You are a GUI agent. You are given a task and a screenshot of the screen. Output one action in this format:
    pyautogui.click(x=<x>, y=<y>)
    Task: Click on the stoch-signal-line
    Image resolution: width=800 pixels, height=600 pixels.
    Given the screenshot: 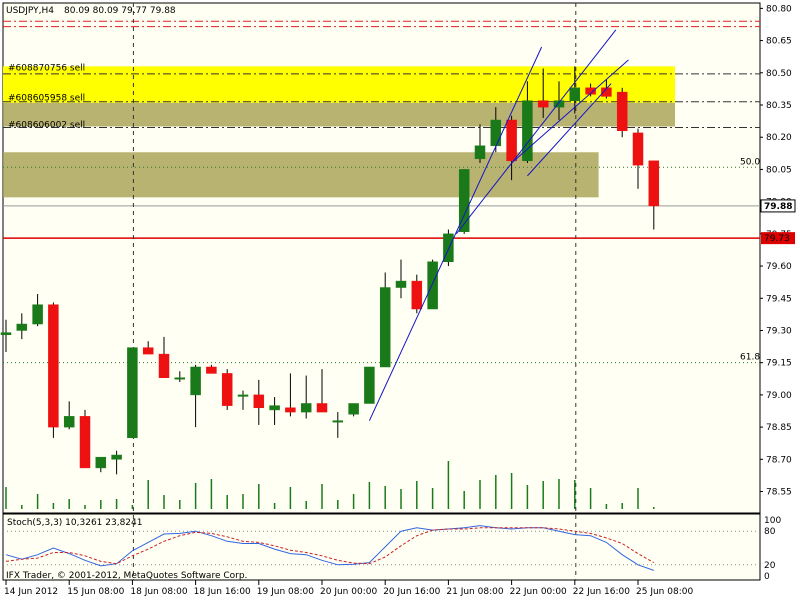 What is the action you would take?
    pyautogui.click(x=330, y=546)
    